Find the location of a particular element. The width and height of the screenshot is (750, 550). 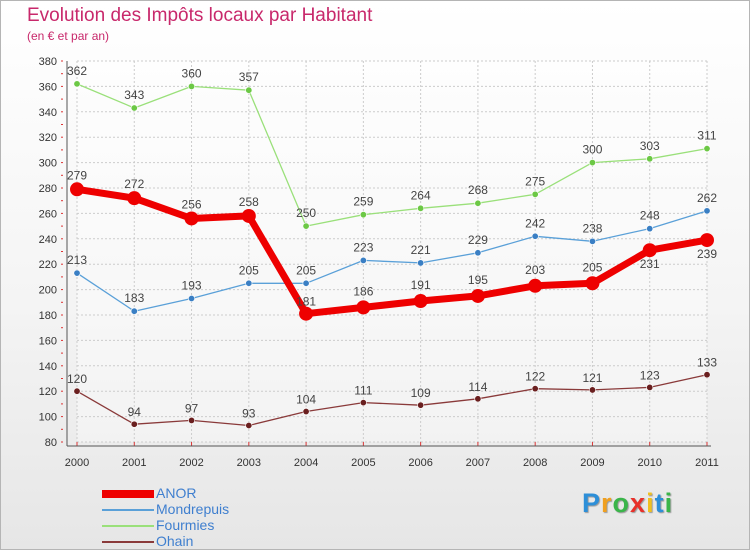

data-label: 311 is located at coordinates (706, 136).